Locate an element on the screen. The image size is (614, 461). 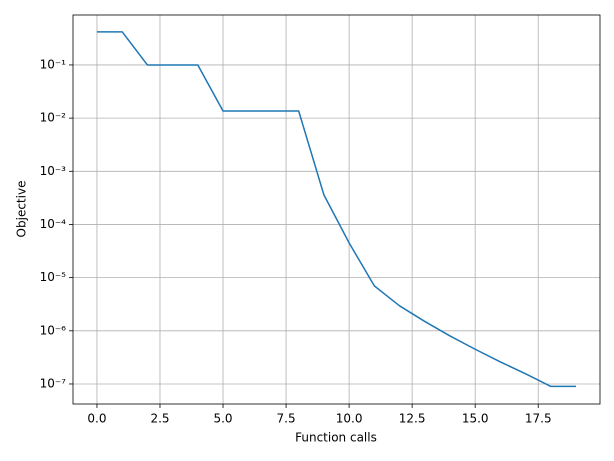
x-tick-label: 2.5 is located at coordinates (159, 419).